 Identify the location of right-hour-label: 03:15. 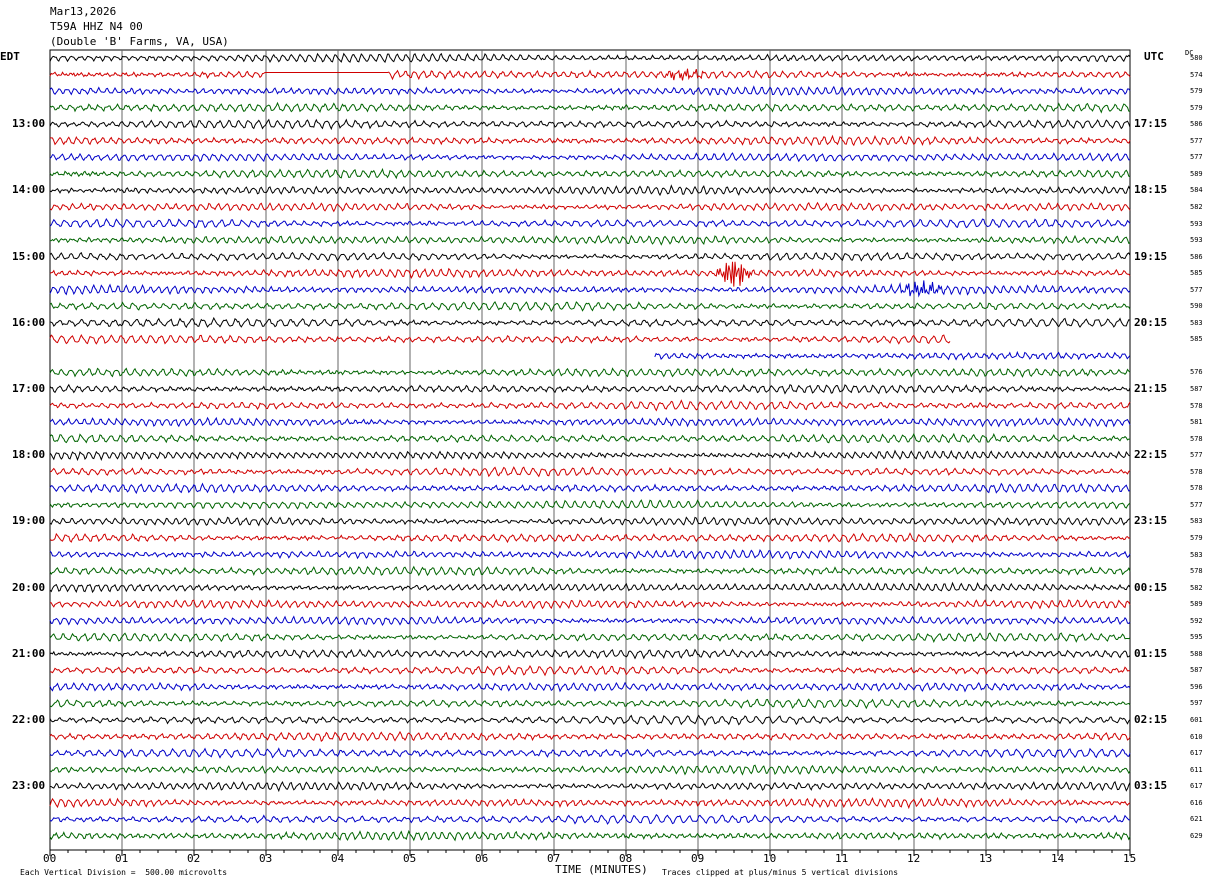
(1151, 786).